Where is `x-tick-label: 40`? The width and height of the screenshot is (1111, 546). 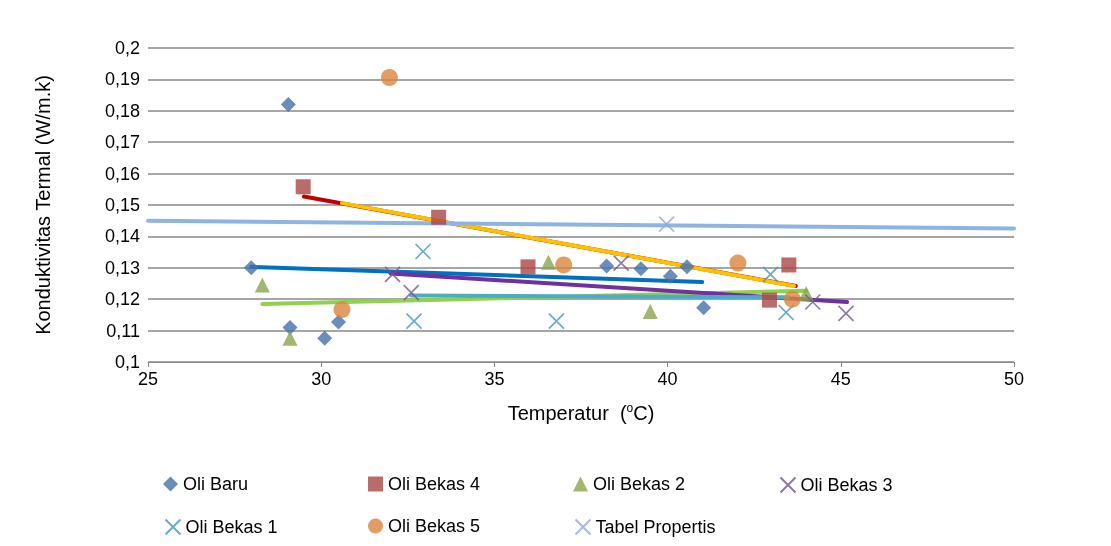
x-tick-label: 40 is located at coordinates (667, 379).